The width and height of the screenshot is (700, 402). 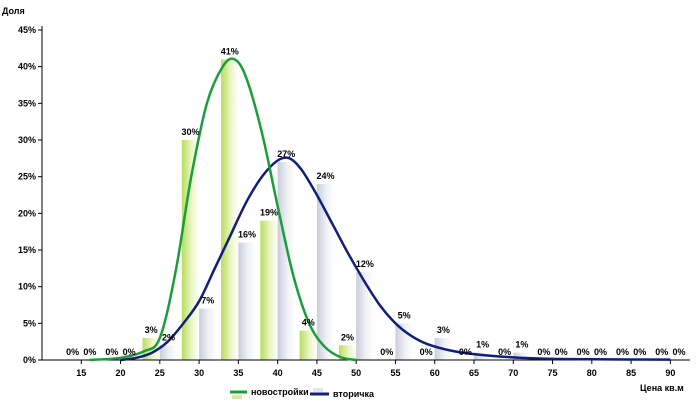 What do you see at coordinates (29, 323) in the screenshot?
I see `y-tick-label: 5%` at bounding box center [29, 323].